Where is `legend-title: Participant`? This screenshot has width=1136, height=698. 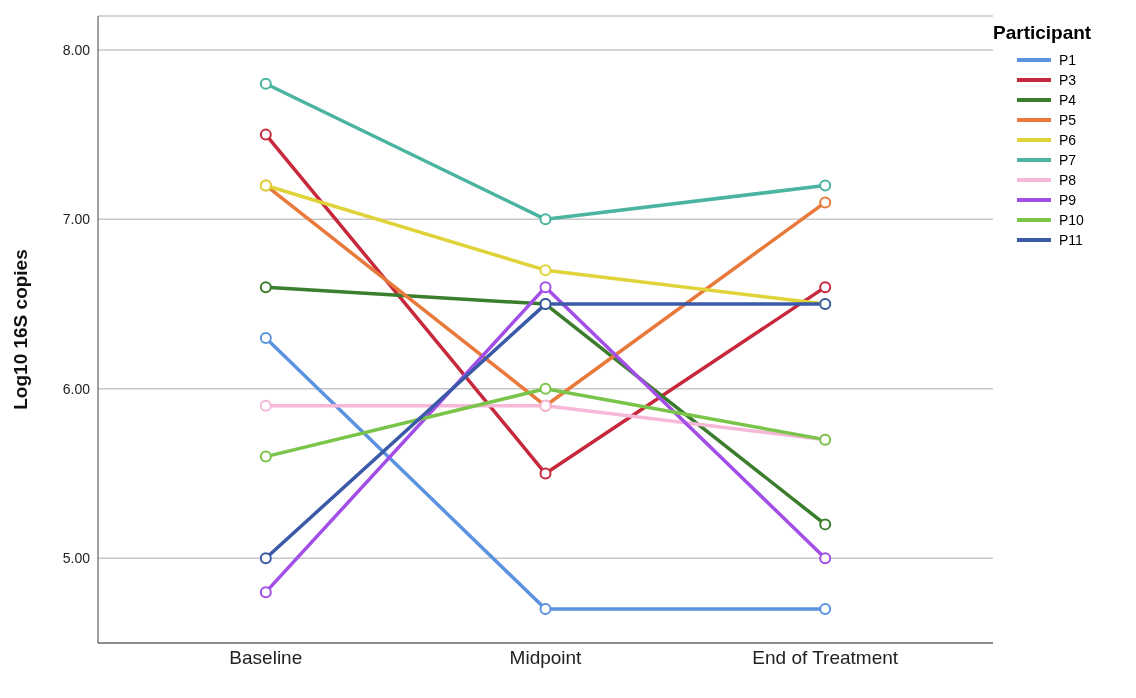 legend-title: Participant is located at coordinates (1043, 33).